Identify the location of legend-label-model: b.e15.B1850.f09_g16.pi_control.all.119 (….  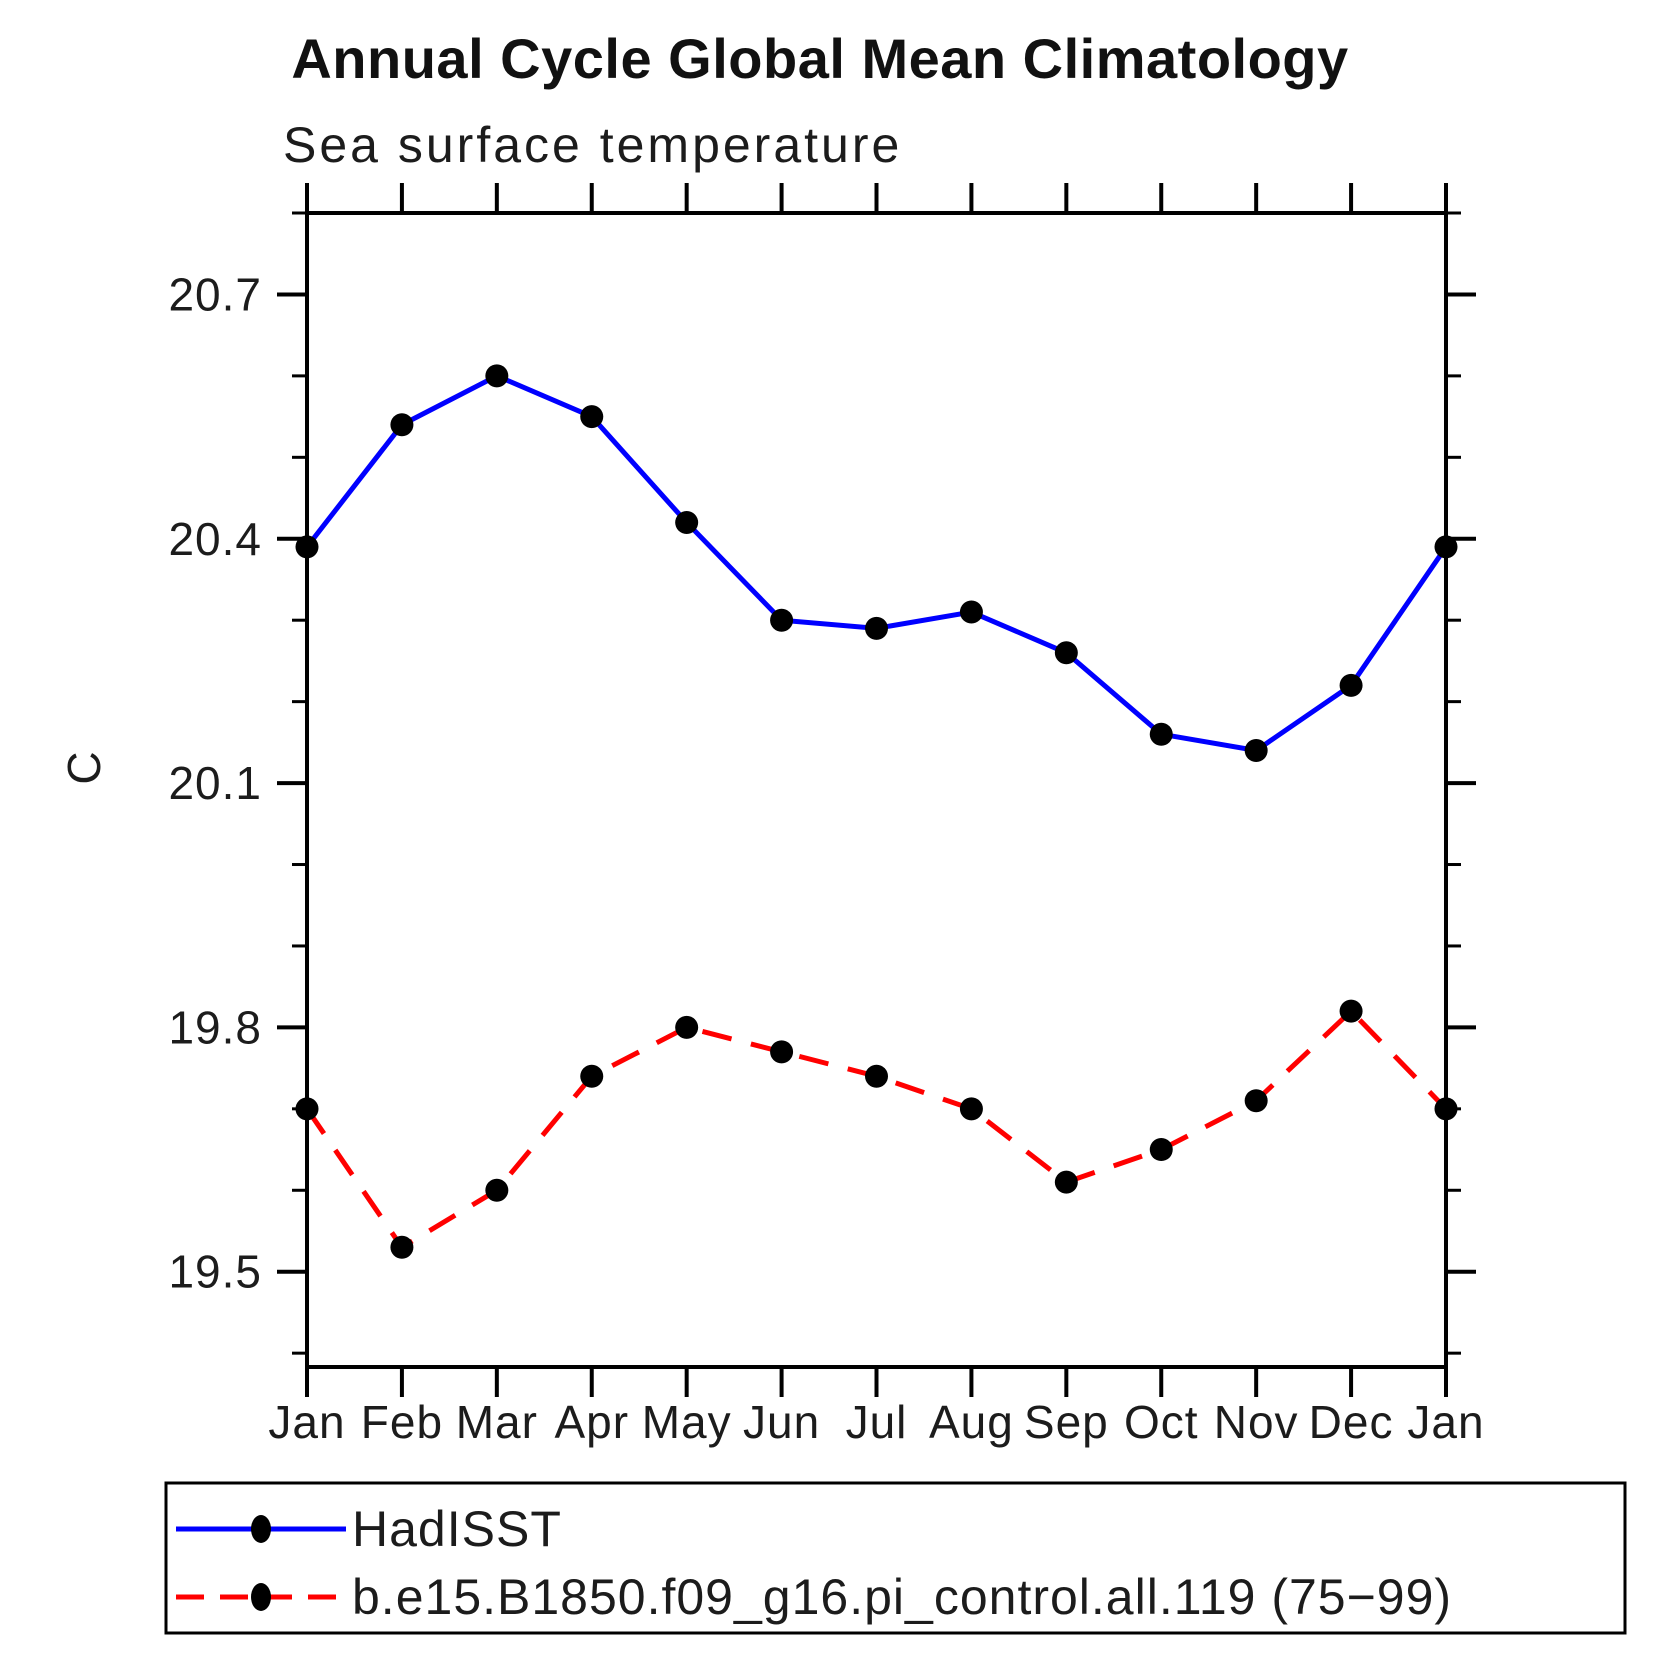
(902, 1597).